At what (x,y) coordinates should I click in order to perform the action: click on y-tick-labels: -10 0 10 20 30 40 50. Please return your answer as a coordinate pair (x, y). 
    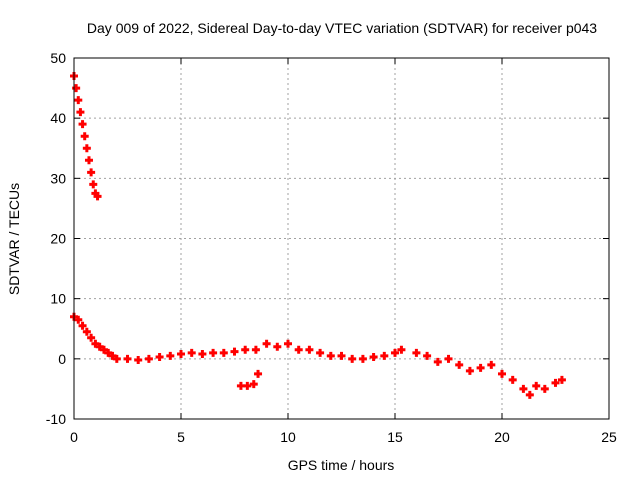
    Looking at the image, I should click on (56, 238).